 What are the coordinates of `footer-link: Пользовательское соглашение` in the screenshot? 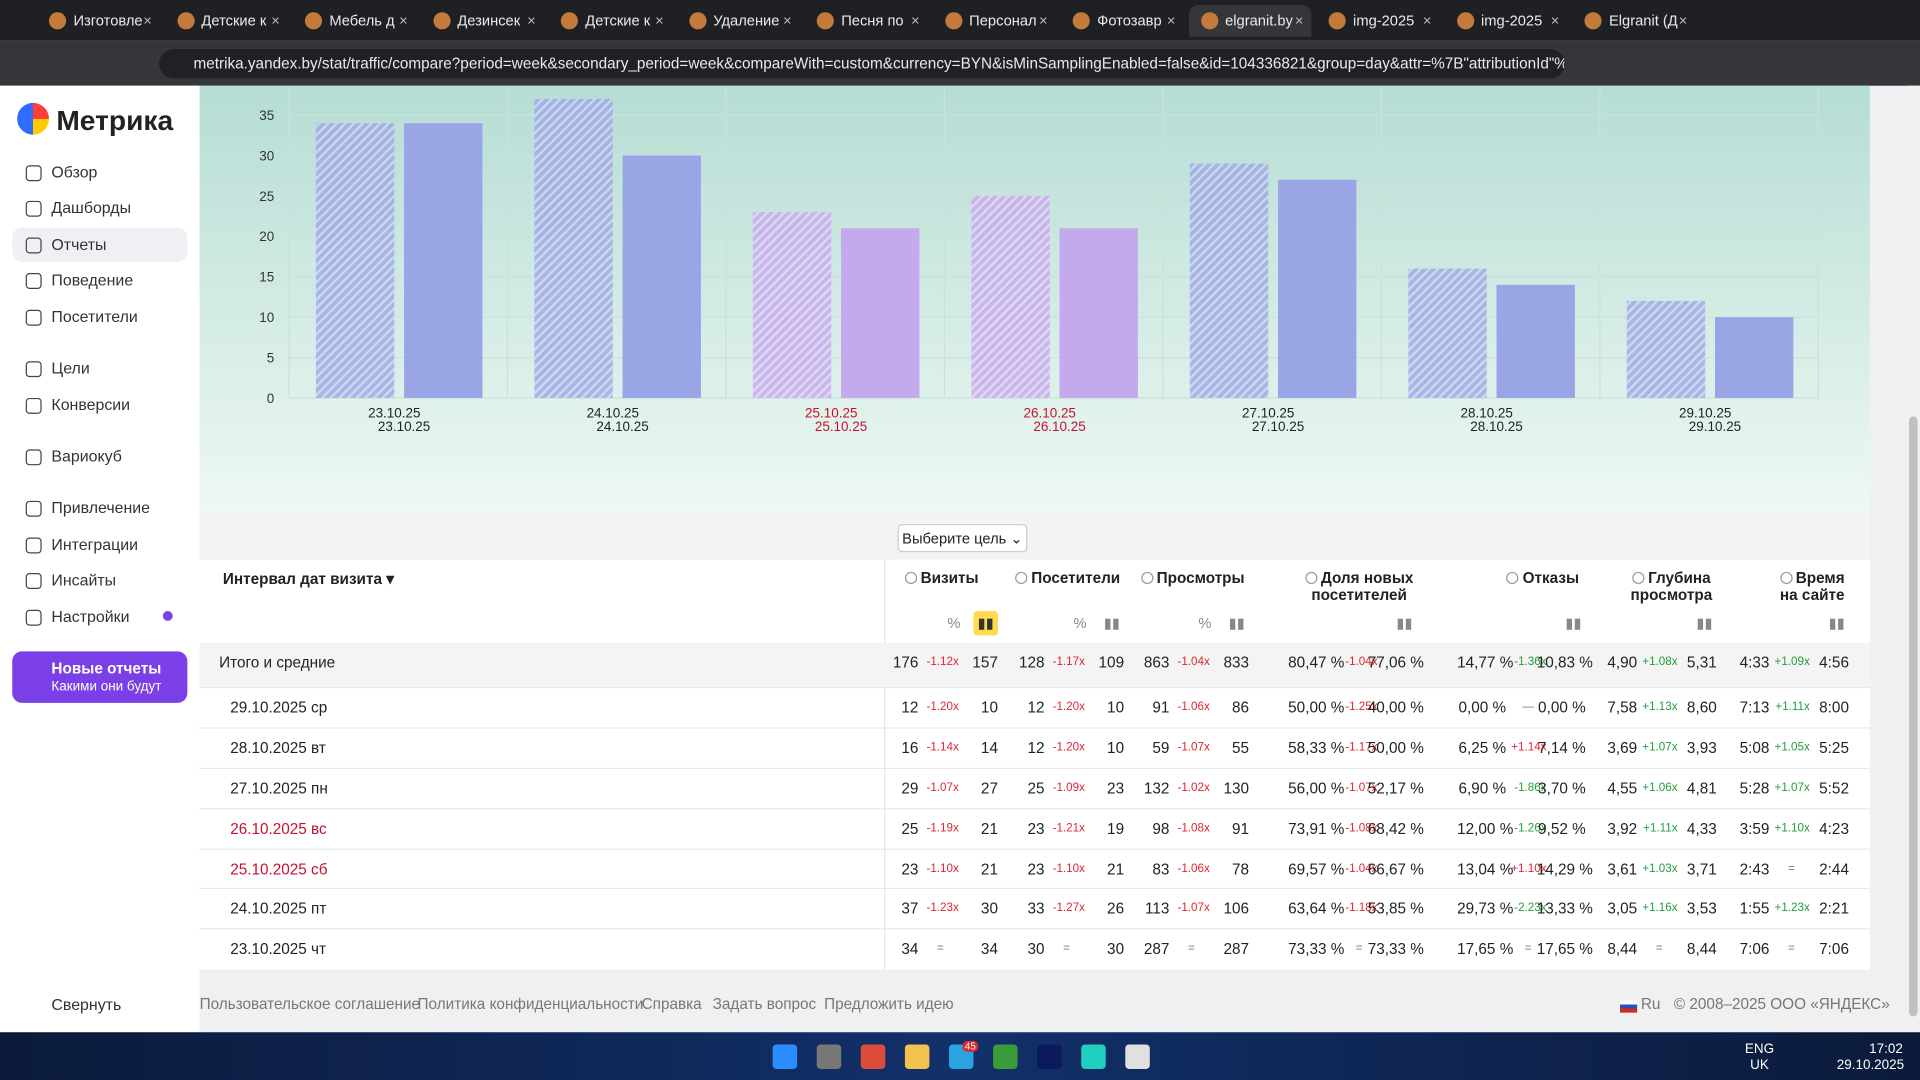 It's located at (310, 1004).